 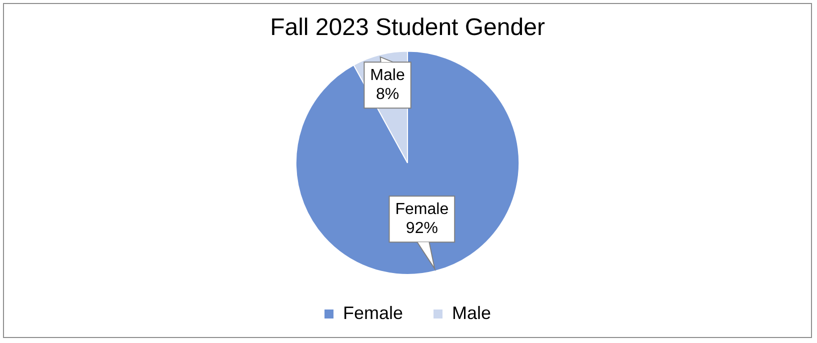 I want to click on slice-label: Female, so click(x=422, y=209).